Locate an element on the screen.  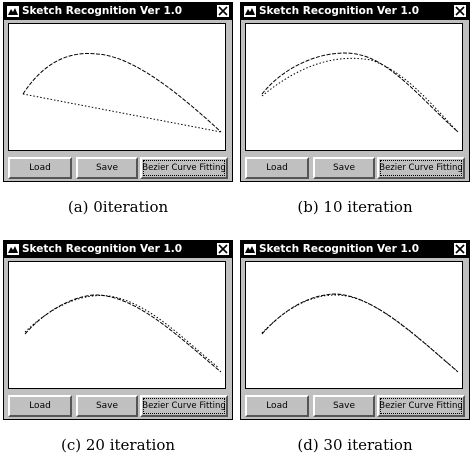
figure-caption: (d) 30 iteration is located at coordinates (355, 445).